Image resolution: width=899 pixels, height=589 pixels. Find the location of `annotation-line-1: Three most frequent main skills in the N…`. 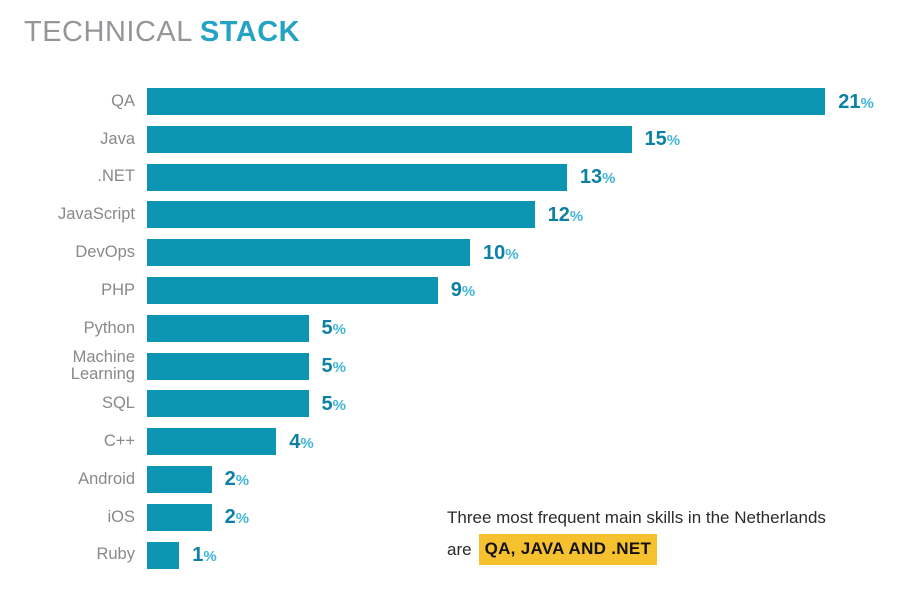

annotation-line-1: Three most frequent main skills in the N… is located at coordinates (636, 517).